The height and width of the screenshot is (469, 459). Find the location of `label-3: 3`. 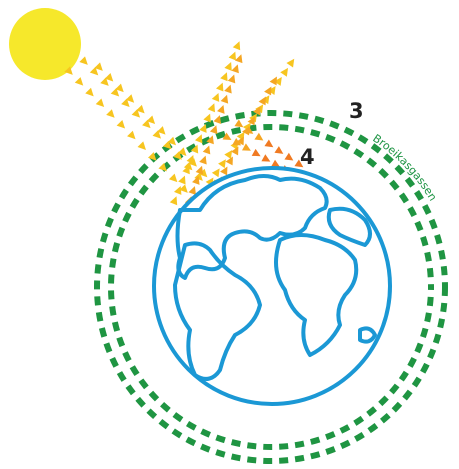

label-3: 3 is located at coordinates (356, 111).